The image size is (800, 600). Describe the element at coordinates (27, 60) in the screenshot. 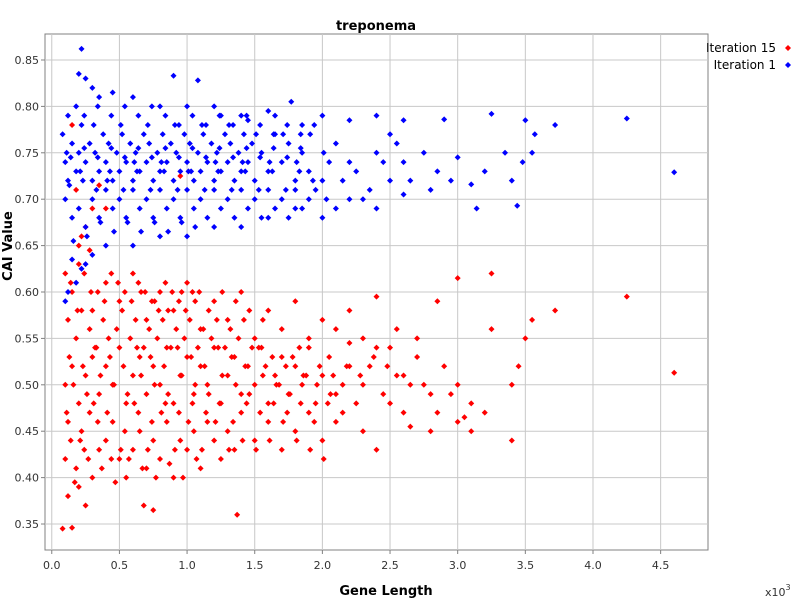

I see `y-tick-label: 0.85` at that location.